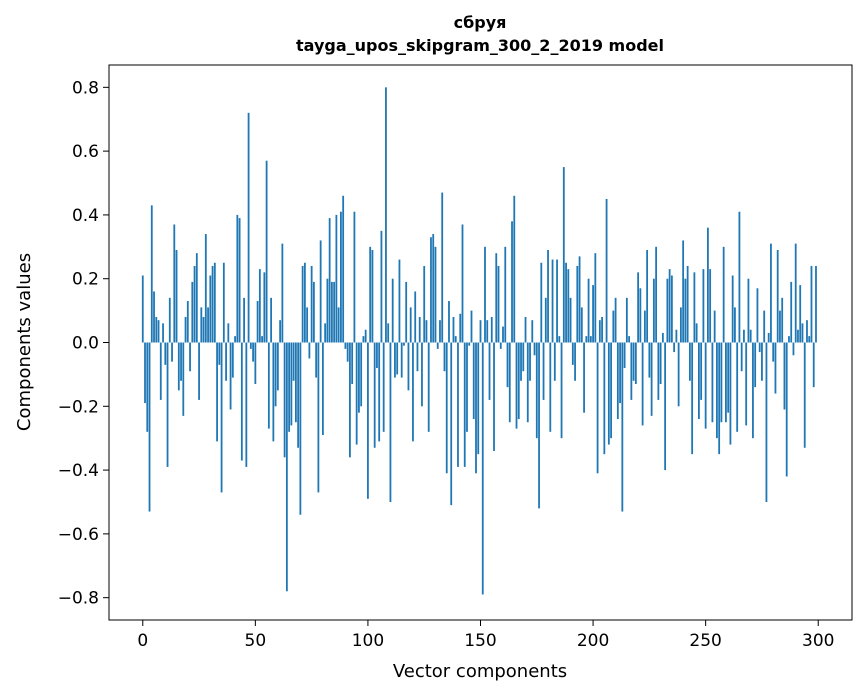 Image resolution: width=867 pixels, height=696 pixels. I want to click on x-tick-label: 300, so click(818, 641).